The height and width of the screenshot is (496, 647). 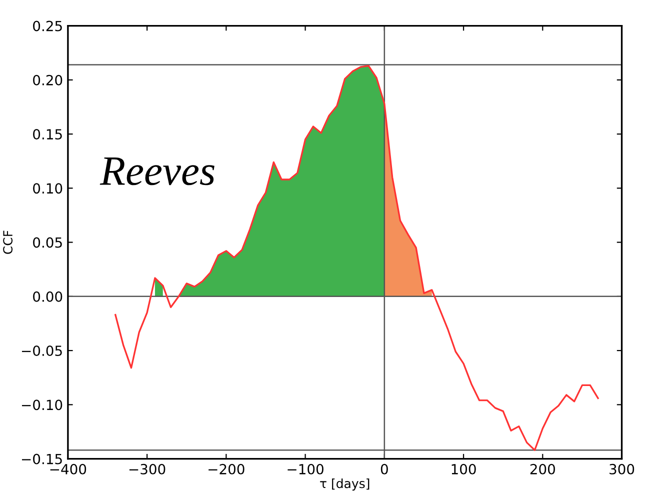 What do you see at coordinates (542, 469) in the screenshot?
I see `x-tick-label: 200` at bounding box center [542, 469].